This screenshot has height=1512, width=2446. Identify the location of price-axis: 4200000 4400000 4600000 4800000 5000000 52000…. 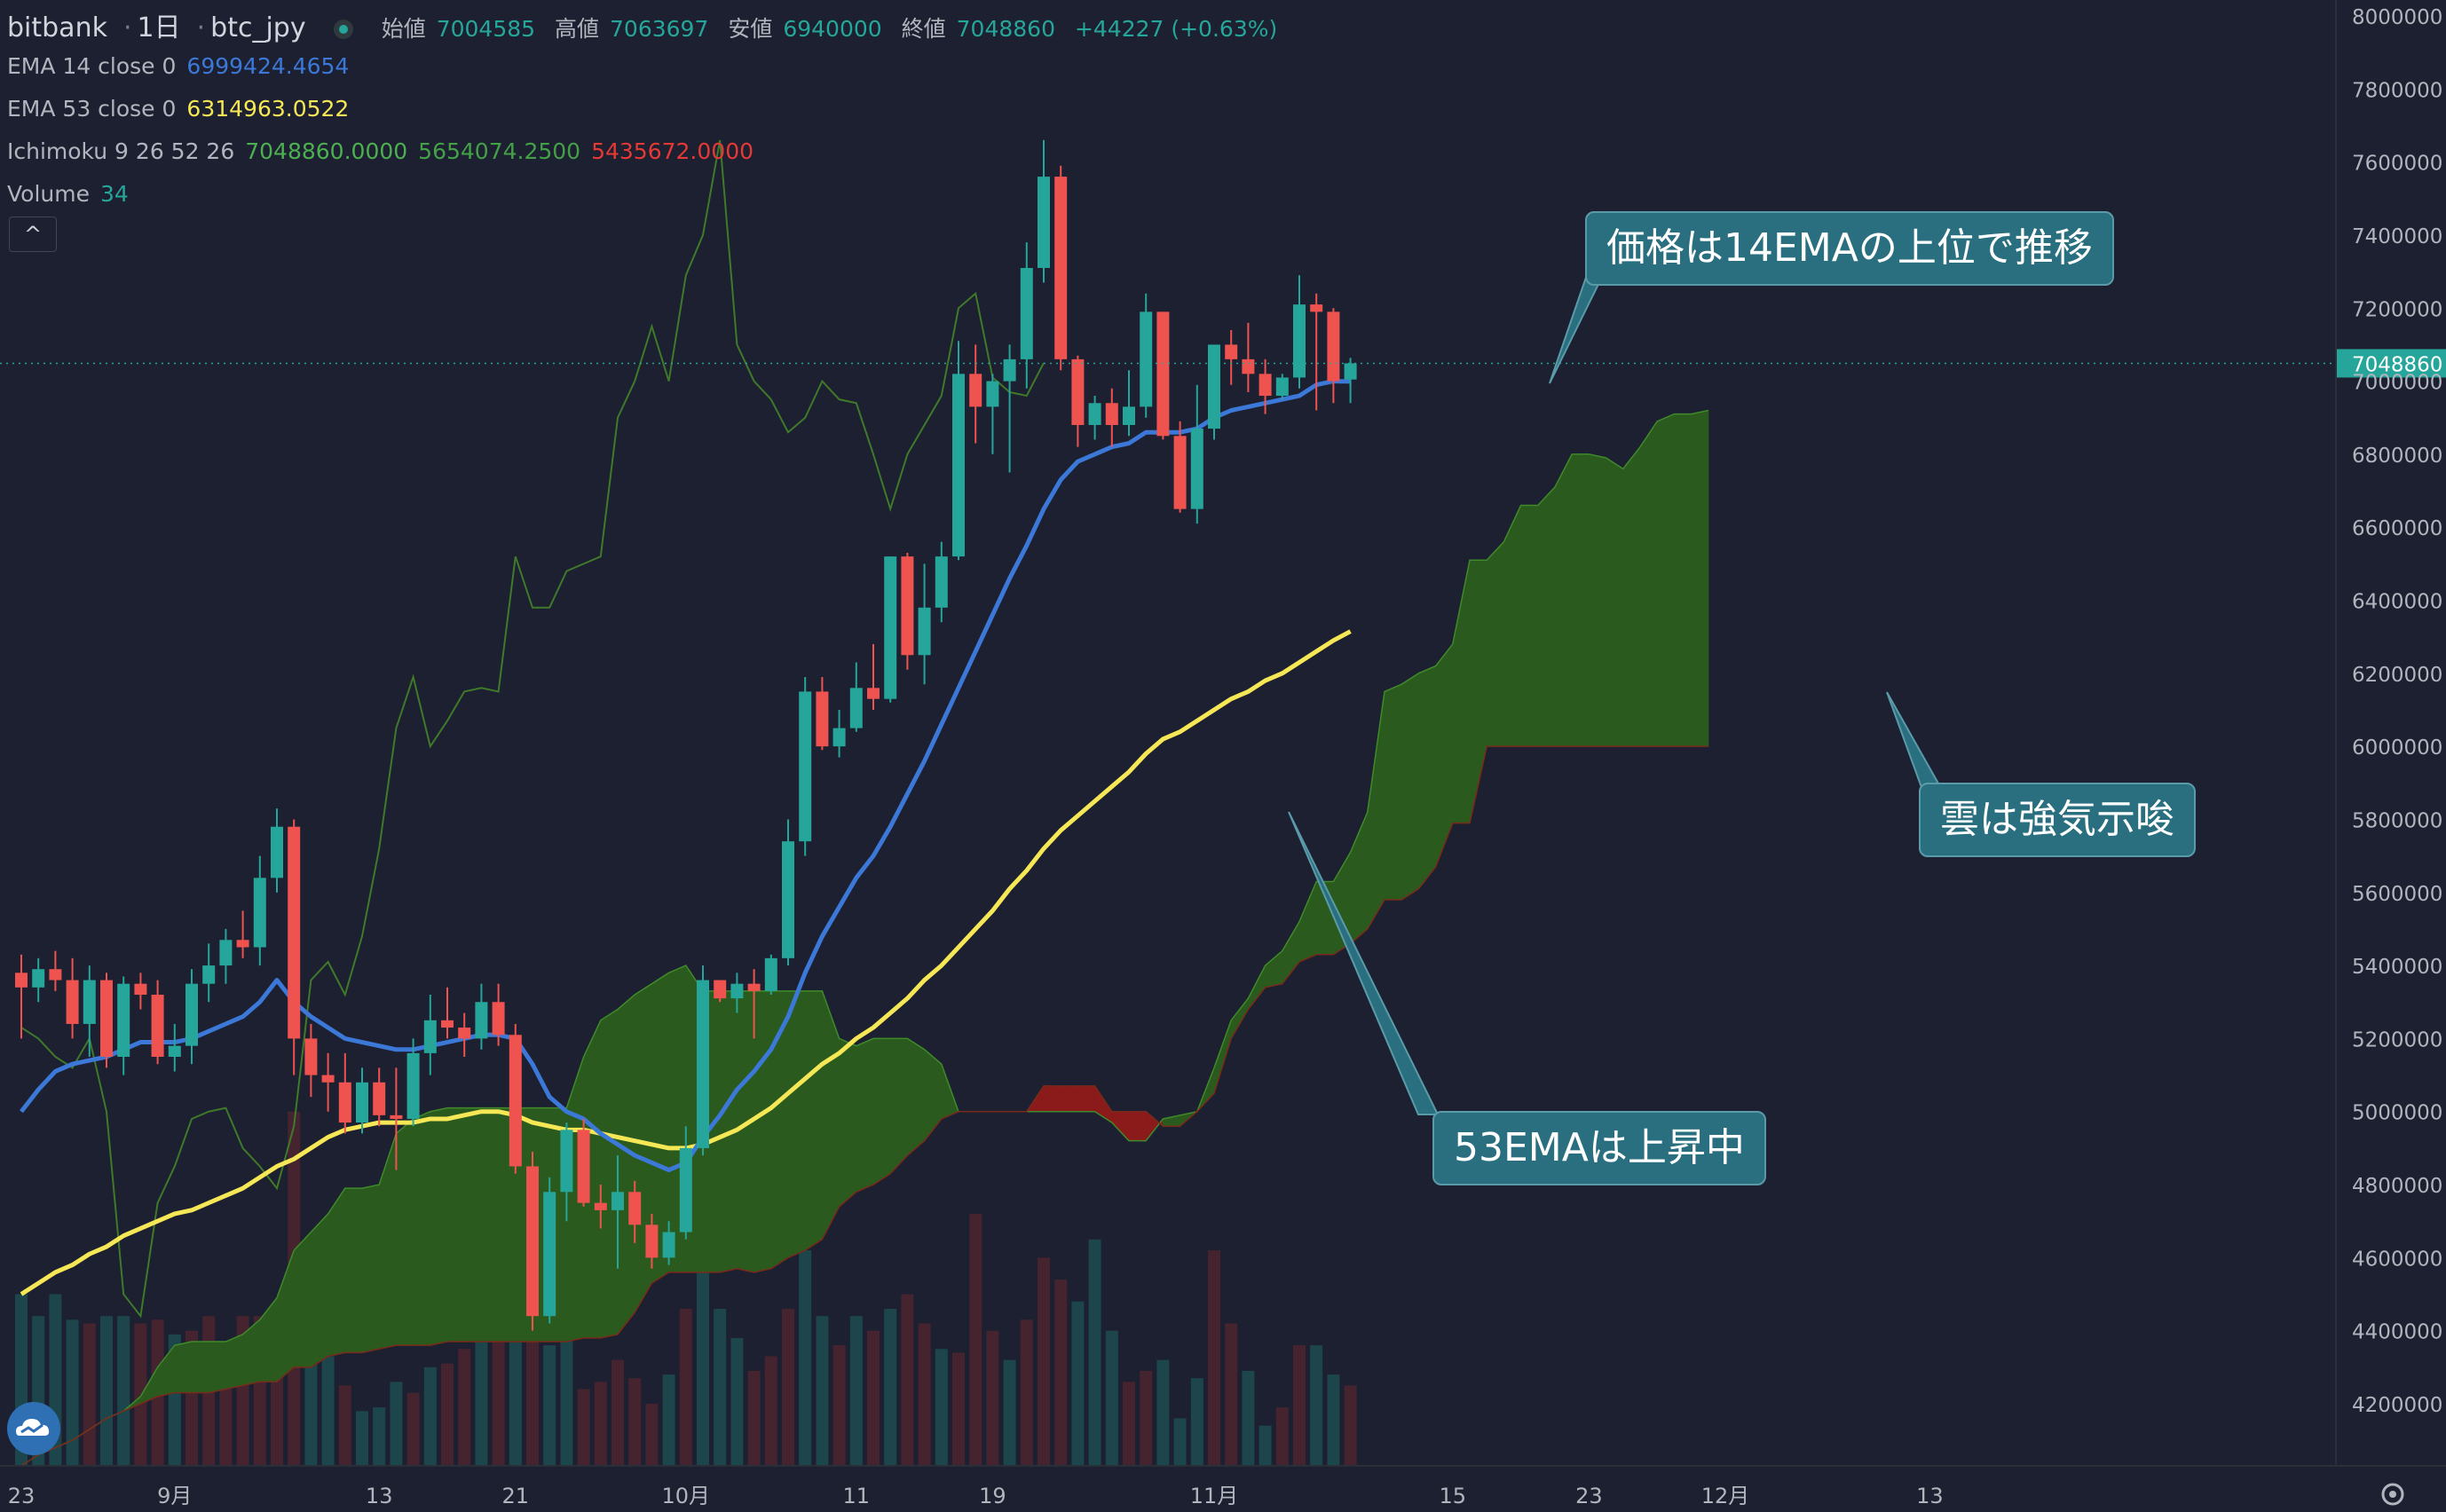
(2388, 733).